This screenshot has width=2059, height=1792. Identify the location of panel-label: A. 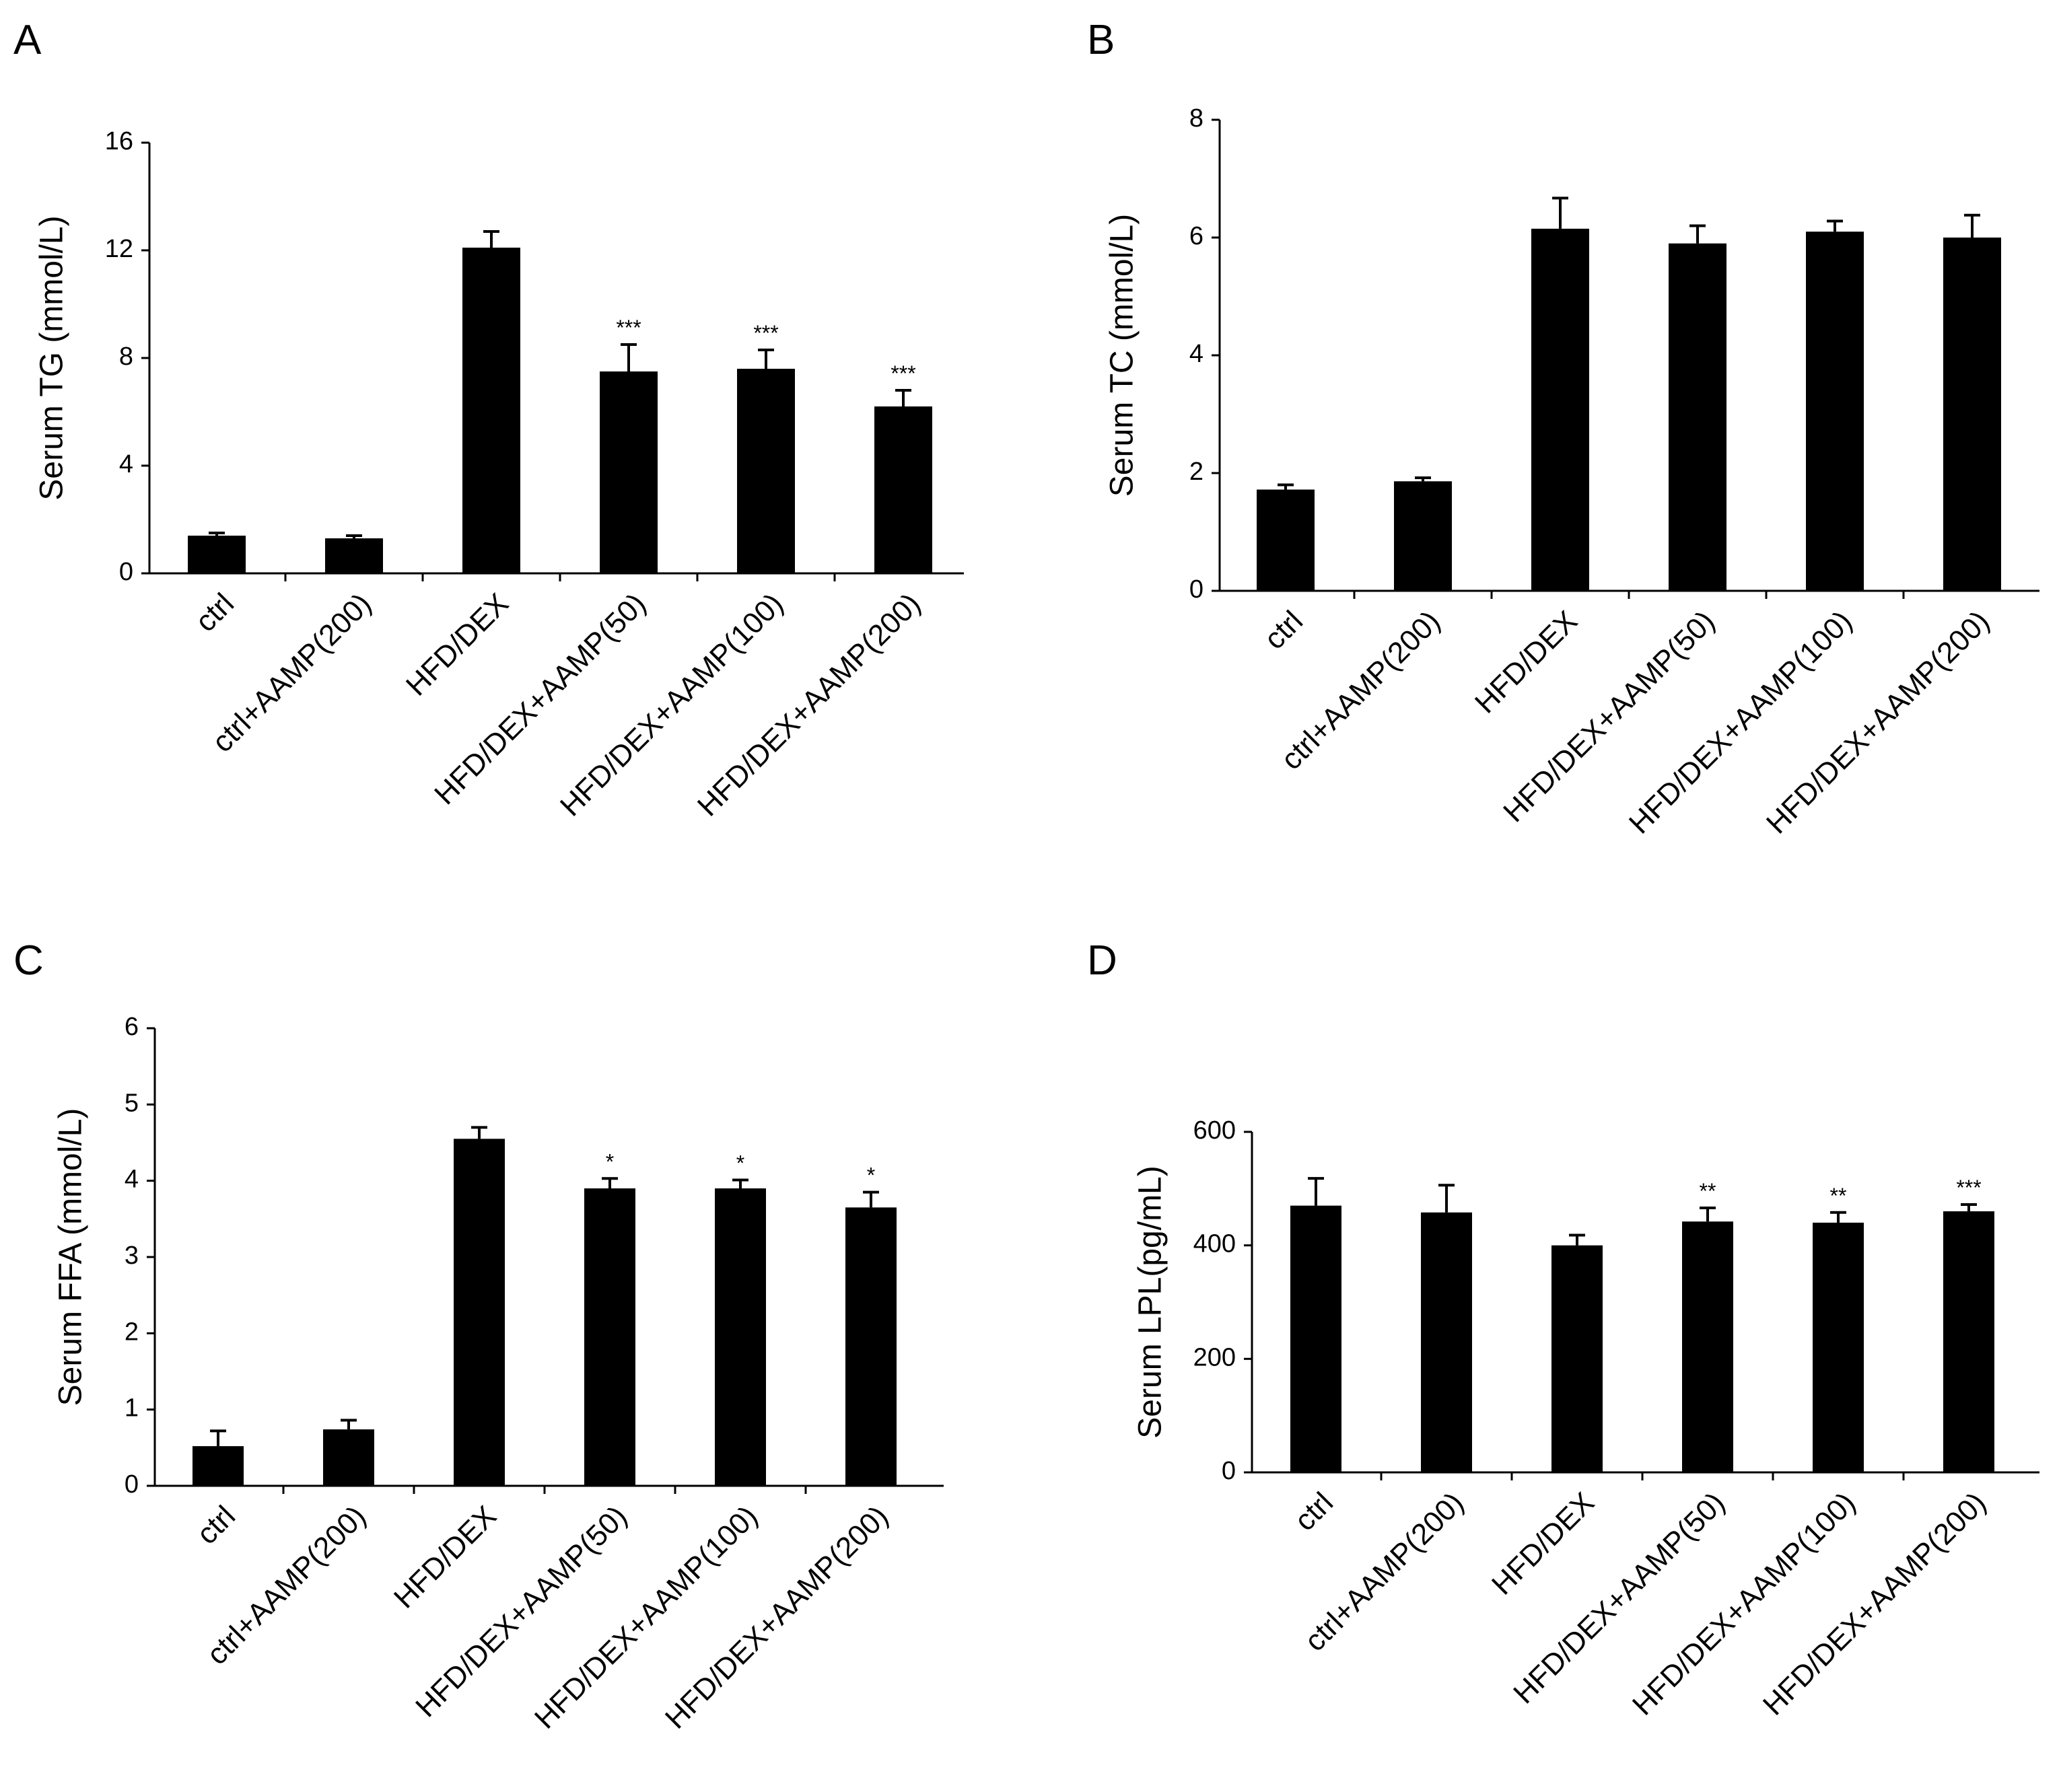
(28, 40).